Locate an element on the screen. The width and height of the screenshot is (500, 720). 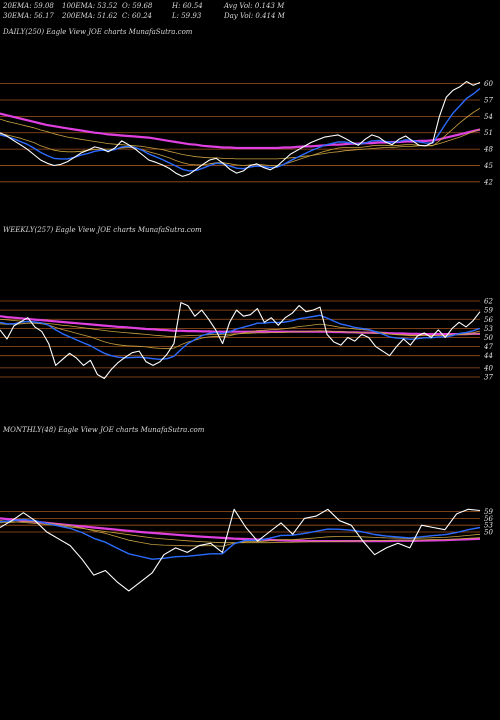
panel-0: 60 57 54 51 48 45 42 is located at coordinates (246, 133).